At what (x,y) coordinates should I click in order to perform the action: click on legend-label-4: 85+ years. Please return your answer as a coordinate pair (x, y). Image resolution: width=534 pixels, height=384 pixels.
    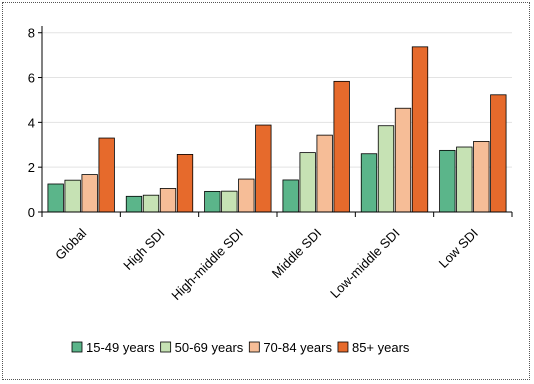
    Looking at the image, I should click on (381, 347).